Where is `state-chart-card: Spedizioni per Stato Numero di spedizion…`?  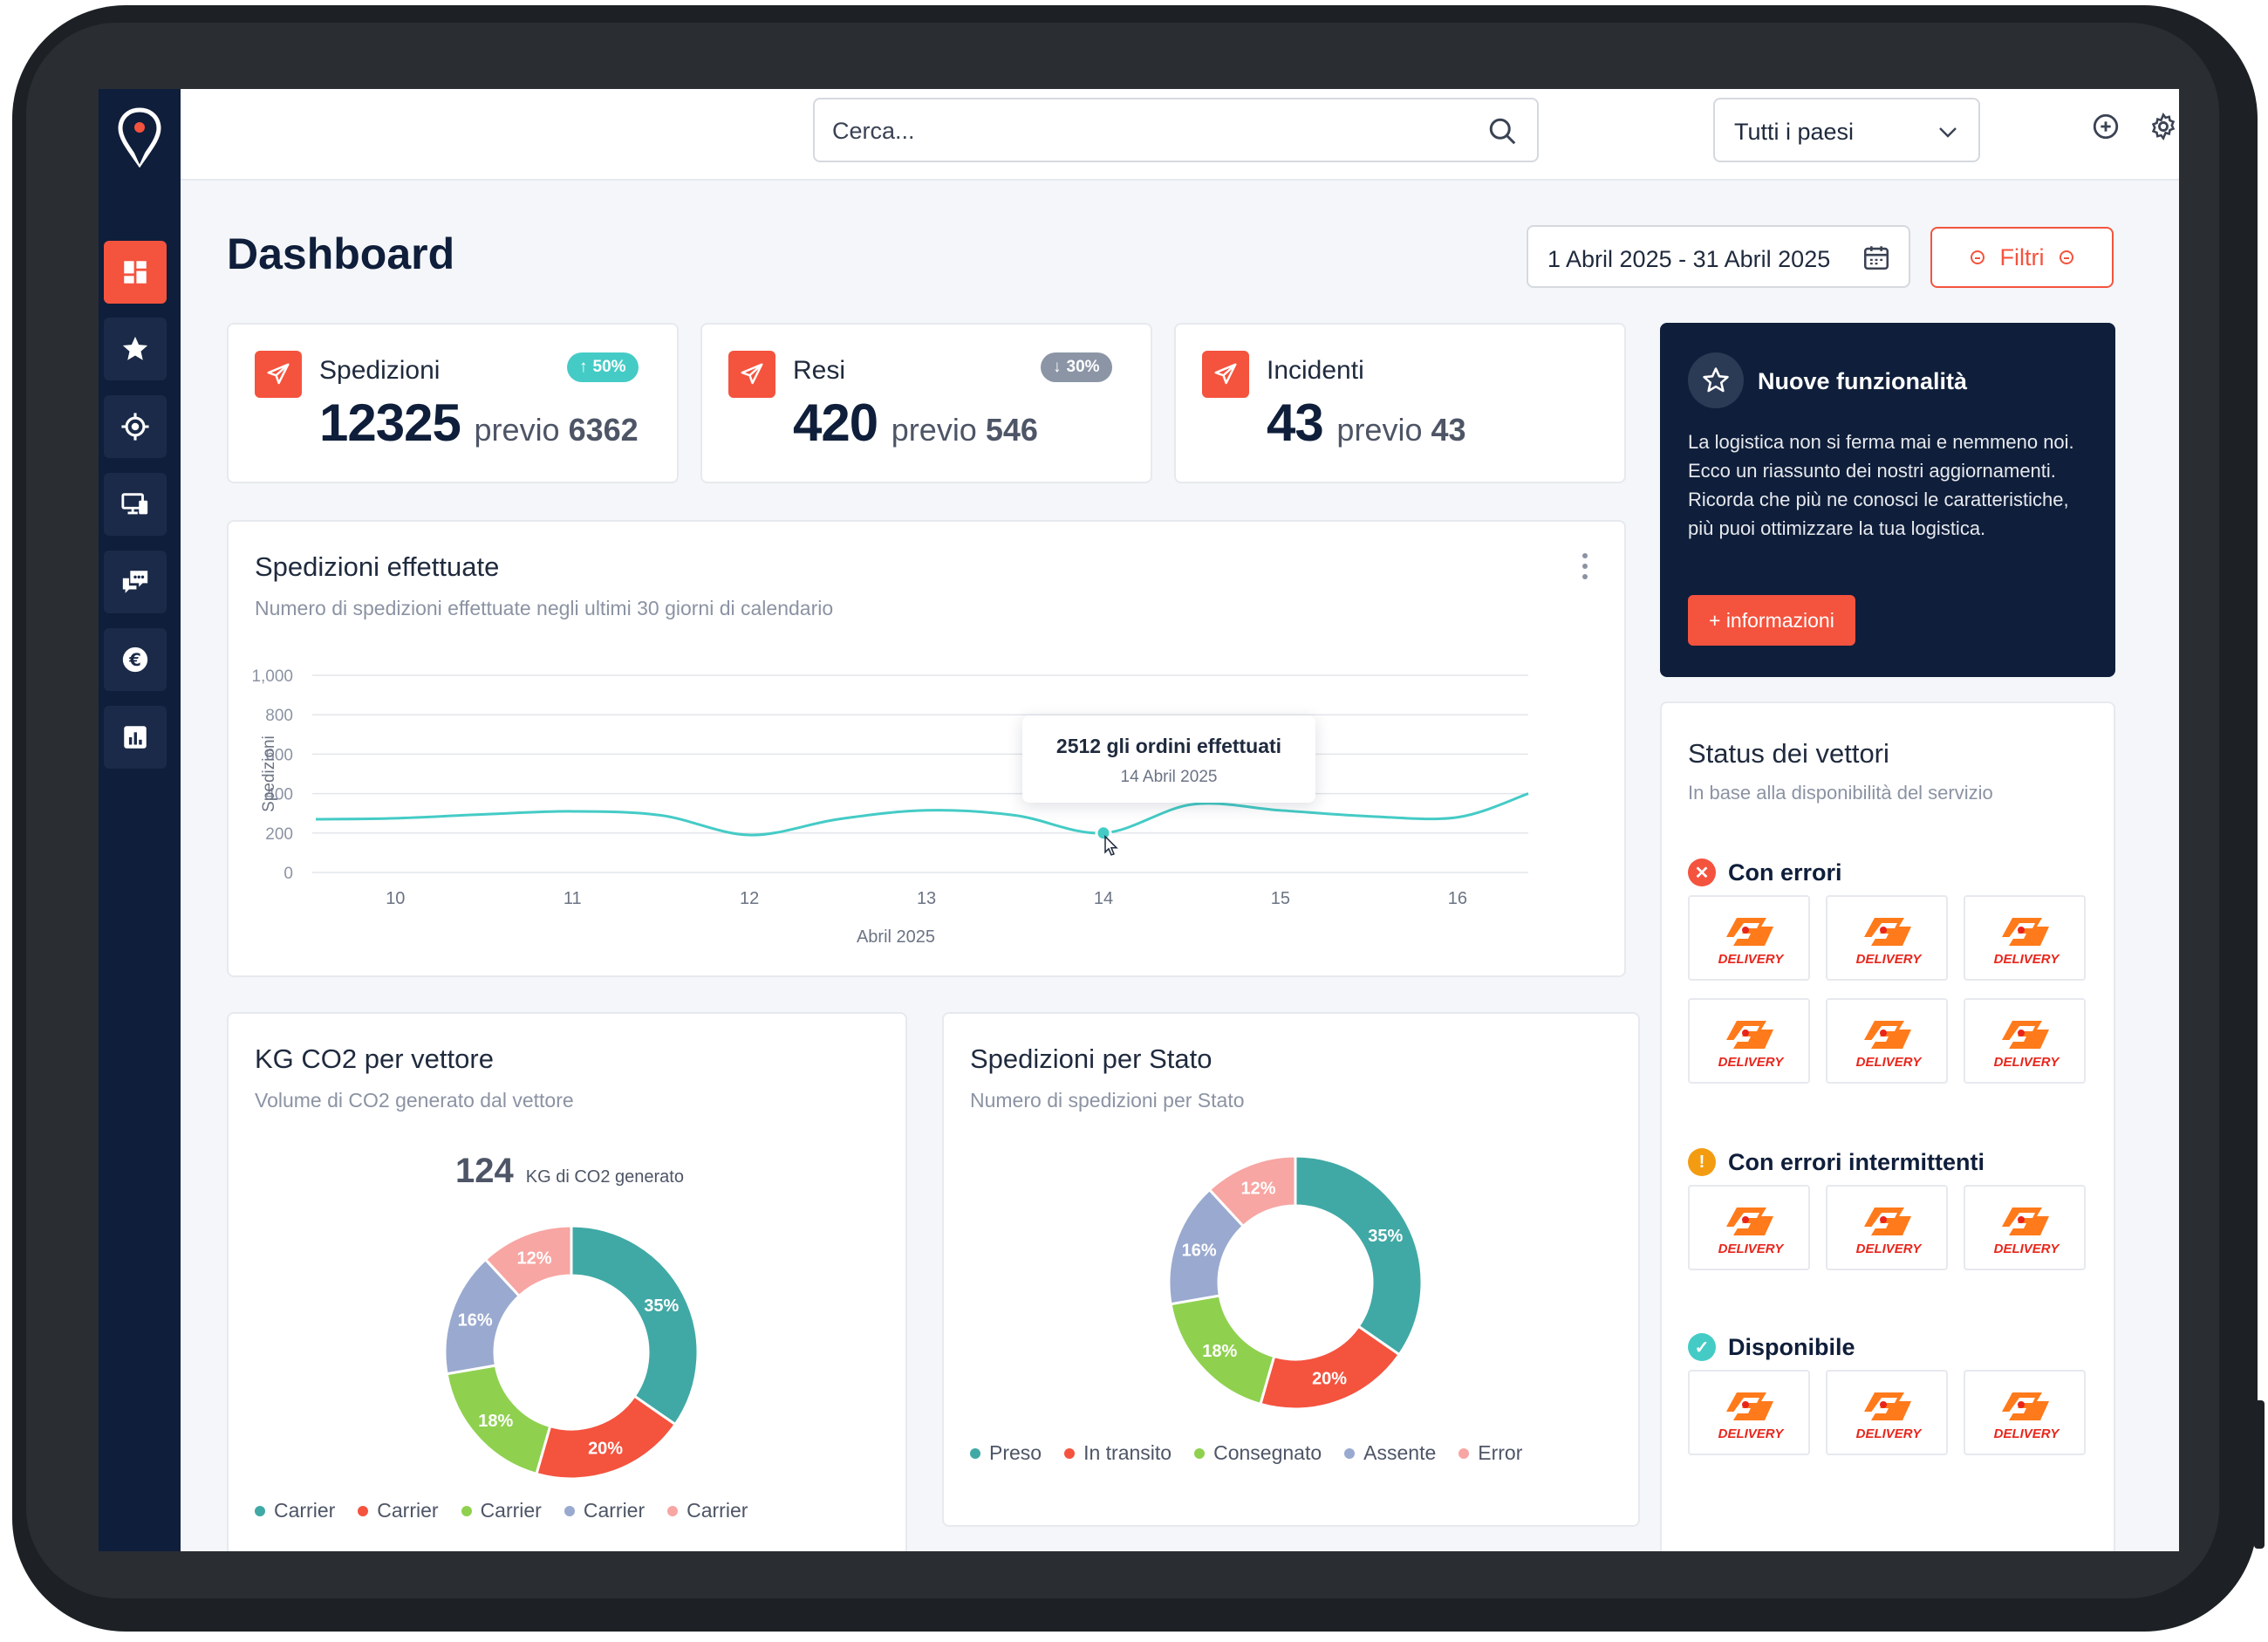
state-chart-card: Spedizioni per Stato Numero di spedizion… is located at coordinates (1291, 1270).